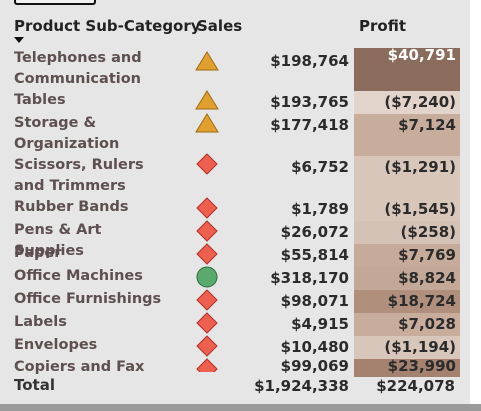  What do you see at coordinates (78, 276) in the screenshot?
I see `category-label: Office Machines` at bounding box center [78, 276].